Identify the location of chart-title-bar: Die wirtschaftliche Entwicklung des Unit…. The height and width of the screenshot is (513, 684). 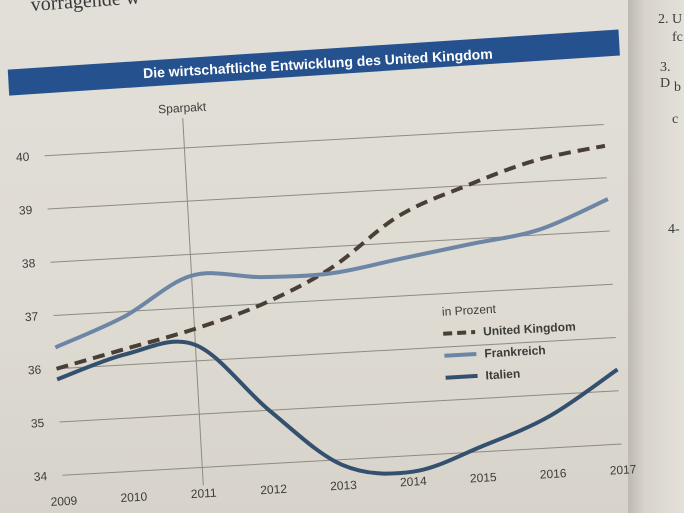
(313, 62).